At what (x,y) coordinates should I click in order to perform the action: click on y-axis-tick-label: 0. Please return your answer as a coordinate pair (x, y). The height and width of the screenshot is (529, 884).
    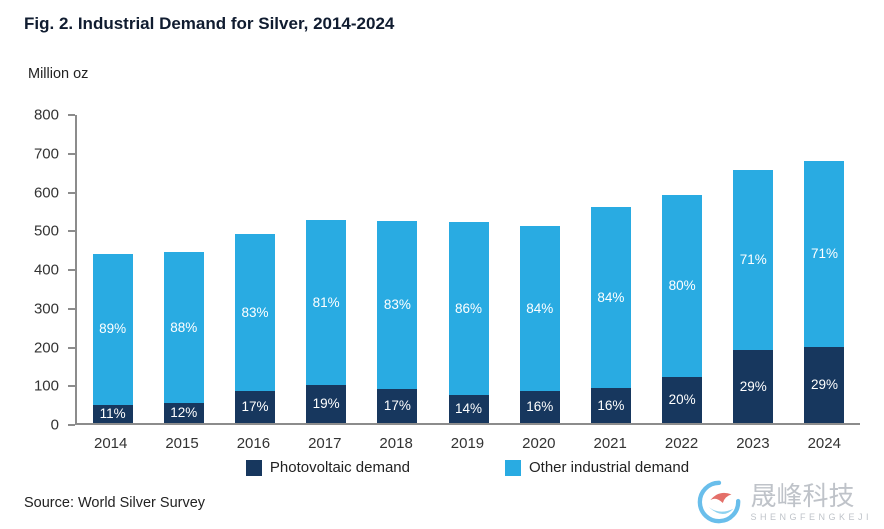
    Looking at the image, I should click on (54, 425).